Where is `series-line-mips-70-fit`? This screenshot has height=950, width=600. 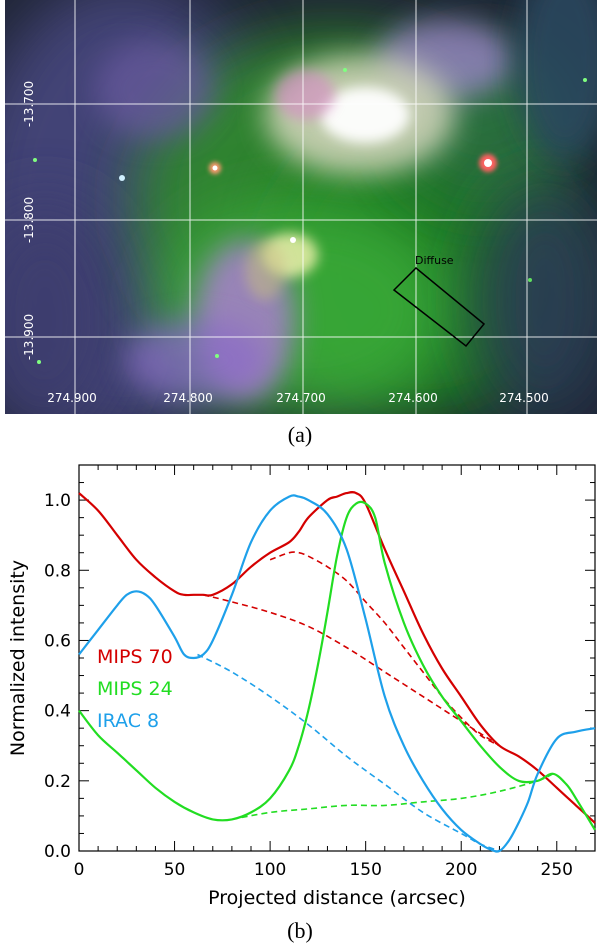 series-line-mips-70-fit is located at coordinates (351, 670).